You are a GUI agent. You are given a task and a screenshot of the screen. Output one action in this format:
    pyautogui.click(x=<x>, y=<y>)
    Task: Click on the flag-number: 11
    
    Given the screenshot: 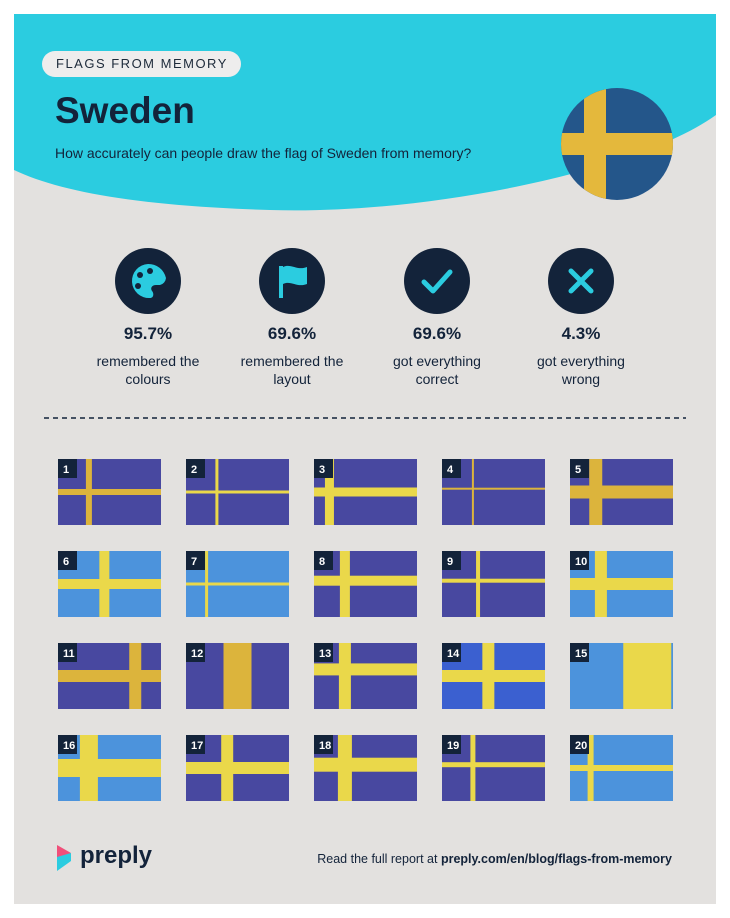 What is the action you would take?
    pyautogui.click(x=69, y=654)
    